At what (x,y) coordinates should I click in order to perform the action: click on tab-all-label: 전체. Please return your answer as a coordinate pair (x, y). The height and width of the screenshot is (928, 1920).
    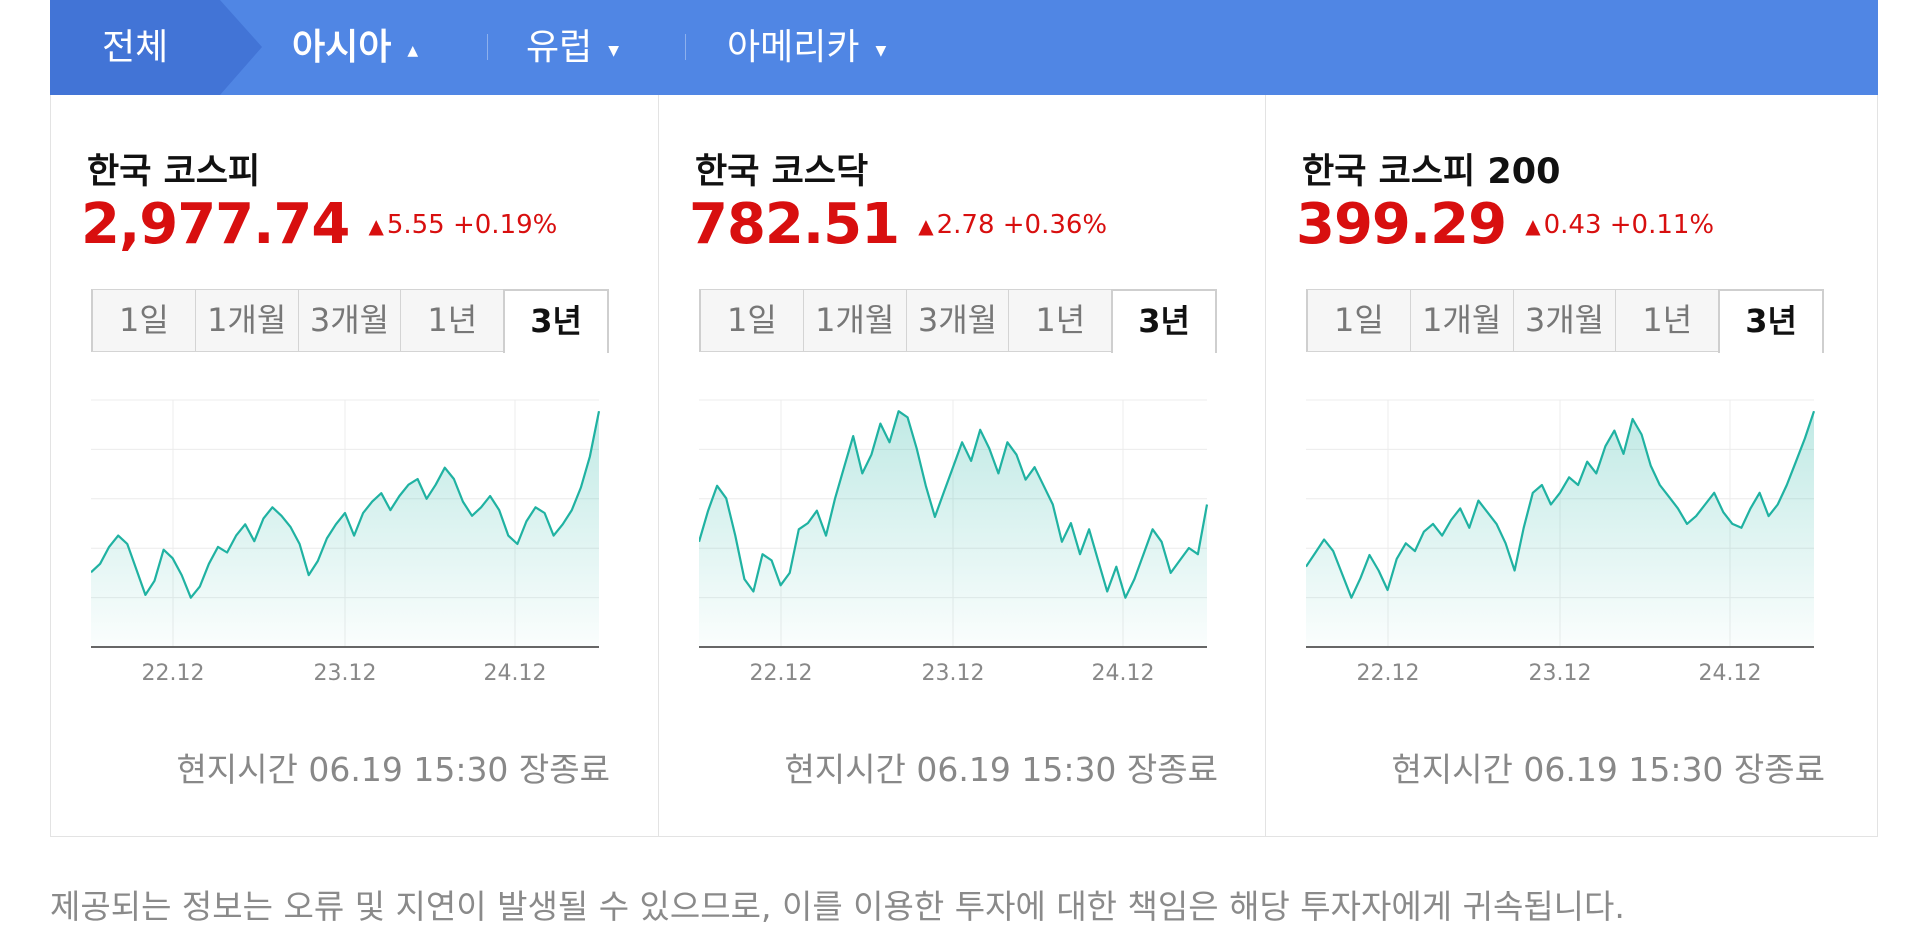
    Looking at the image, I should click on (135, 47).